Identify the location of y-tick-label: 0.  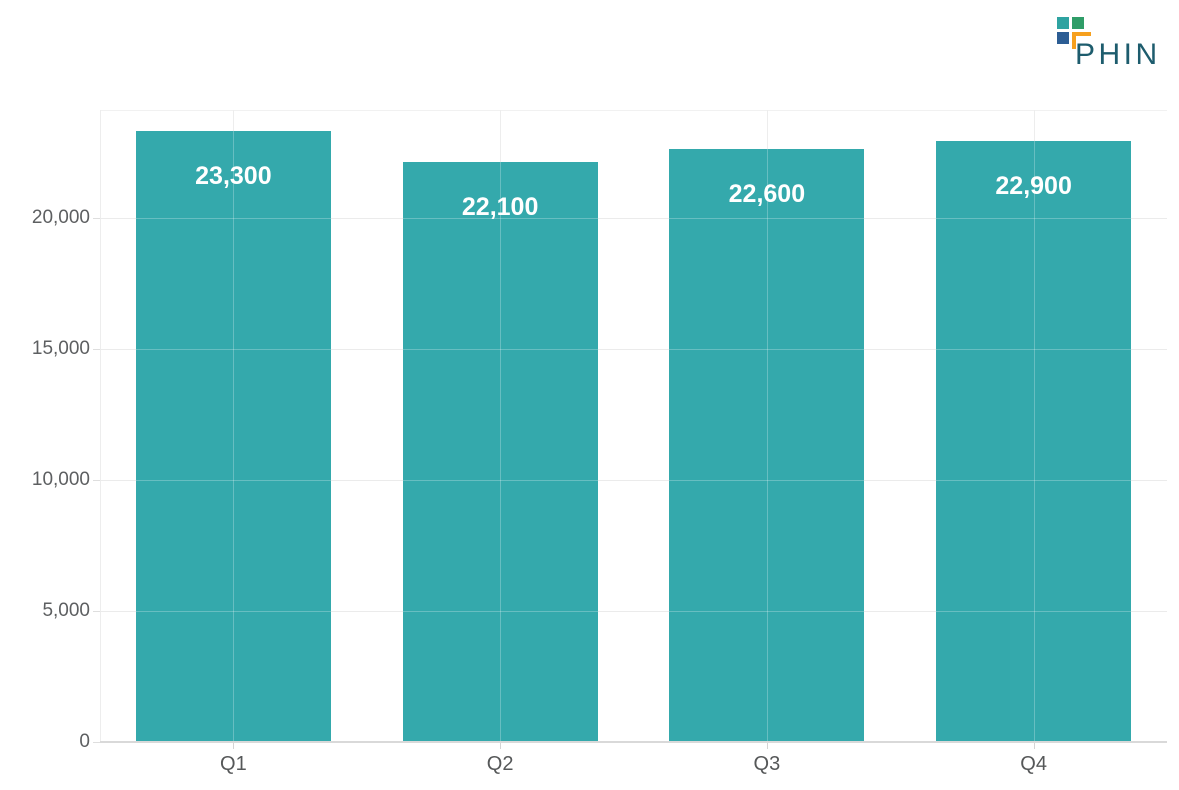
(84, 741).